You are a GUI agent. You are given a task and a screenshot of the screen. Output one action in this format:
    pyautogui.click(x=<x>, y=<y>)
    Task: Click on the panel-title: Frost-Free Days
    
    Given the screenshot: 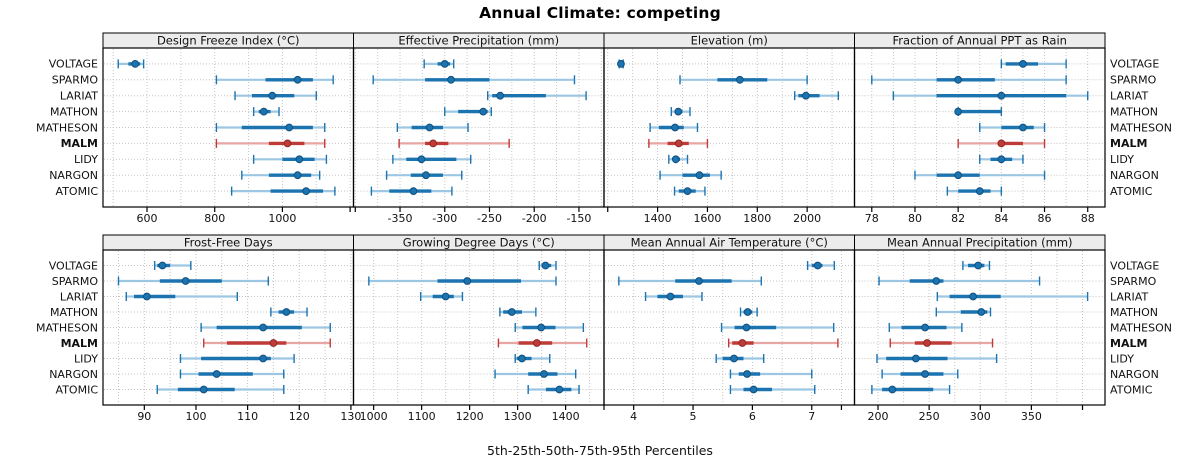 What is the action you would take?
    pyautogui.click(x=228, y=243)
    